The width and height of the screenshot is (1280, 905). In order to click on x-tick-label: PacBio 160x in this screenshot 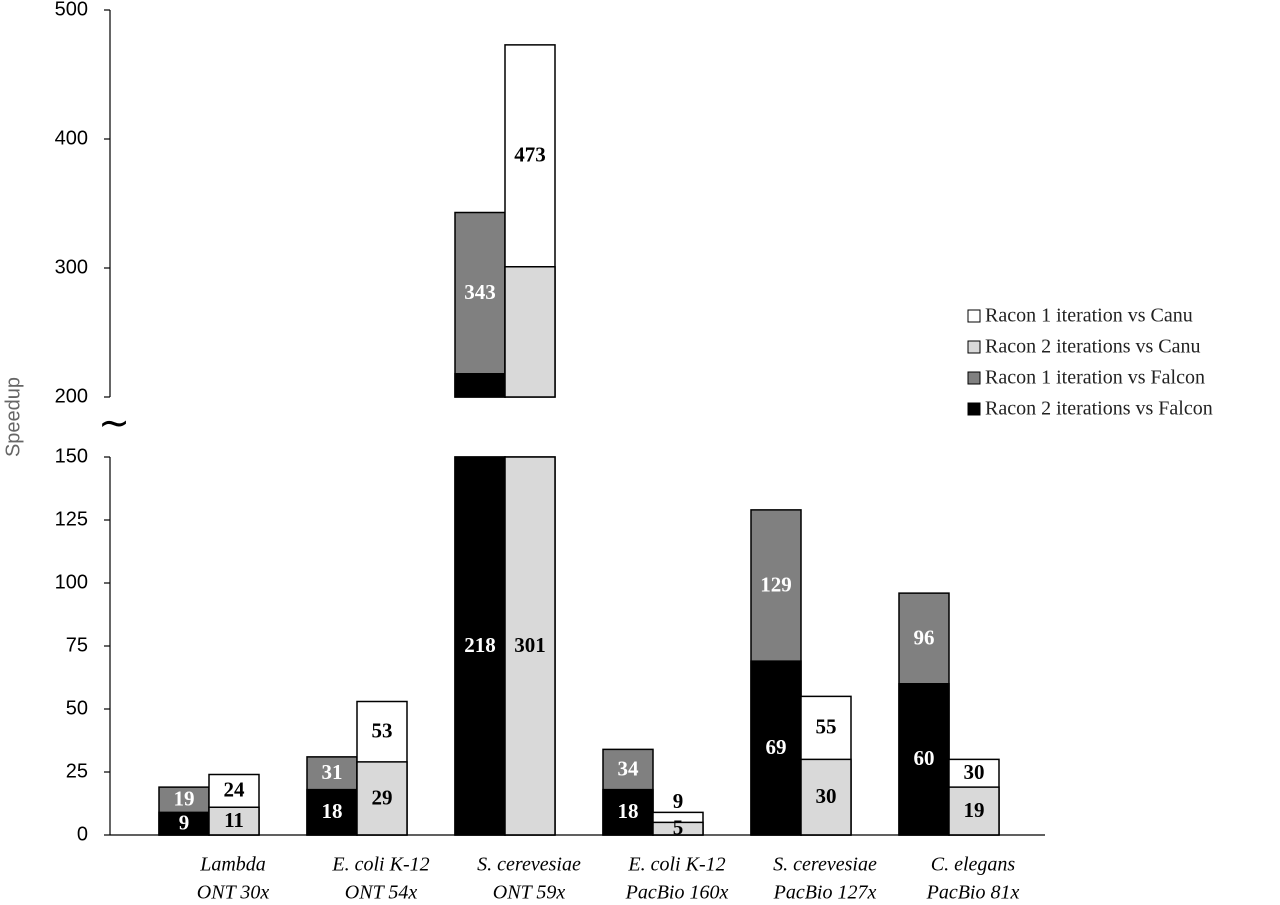, I will do `click(677, 893)`.